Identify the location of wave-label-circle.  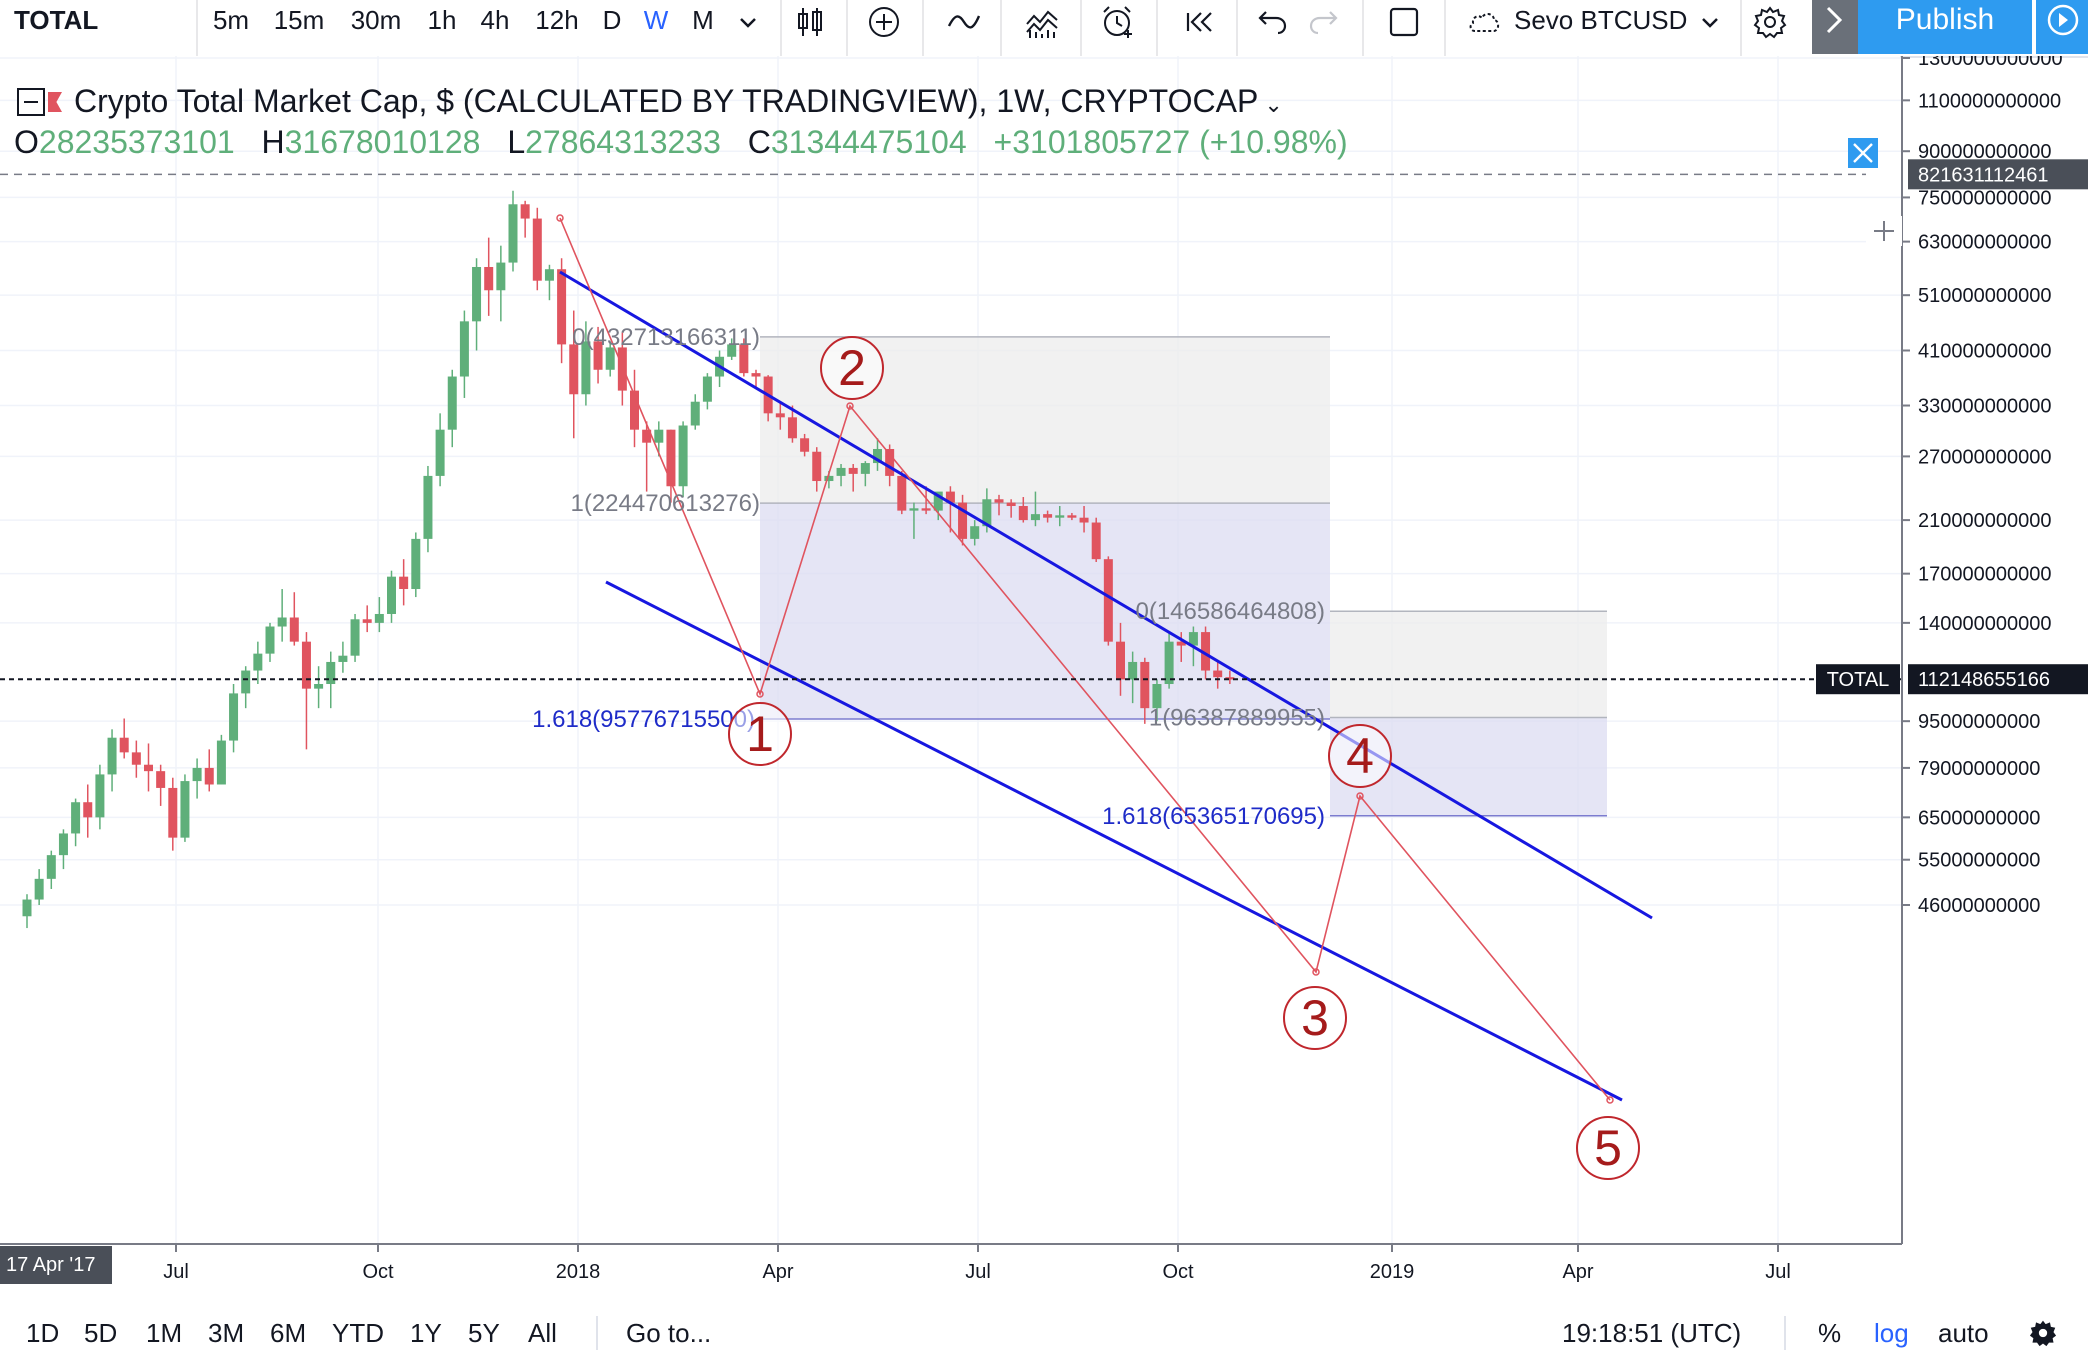
(760, 734).